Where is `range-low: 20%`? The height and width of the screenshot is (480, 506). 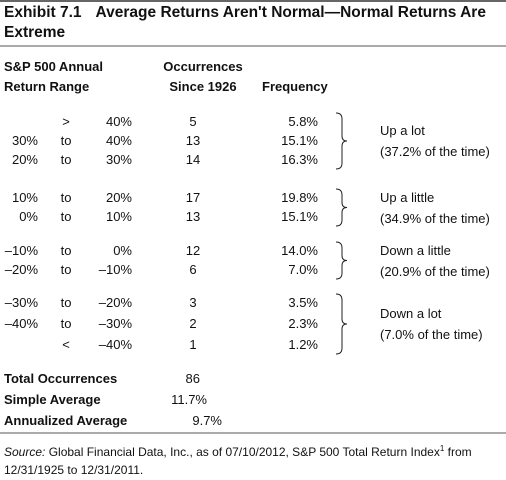 range-low: 20% is located at coordinates (24, 159).